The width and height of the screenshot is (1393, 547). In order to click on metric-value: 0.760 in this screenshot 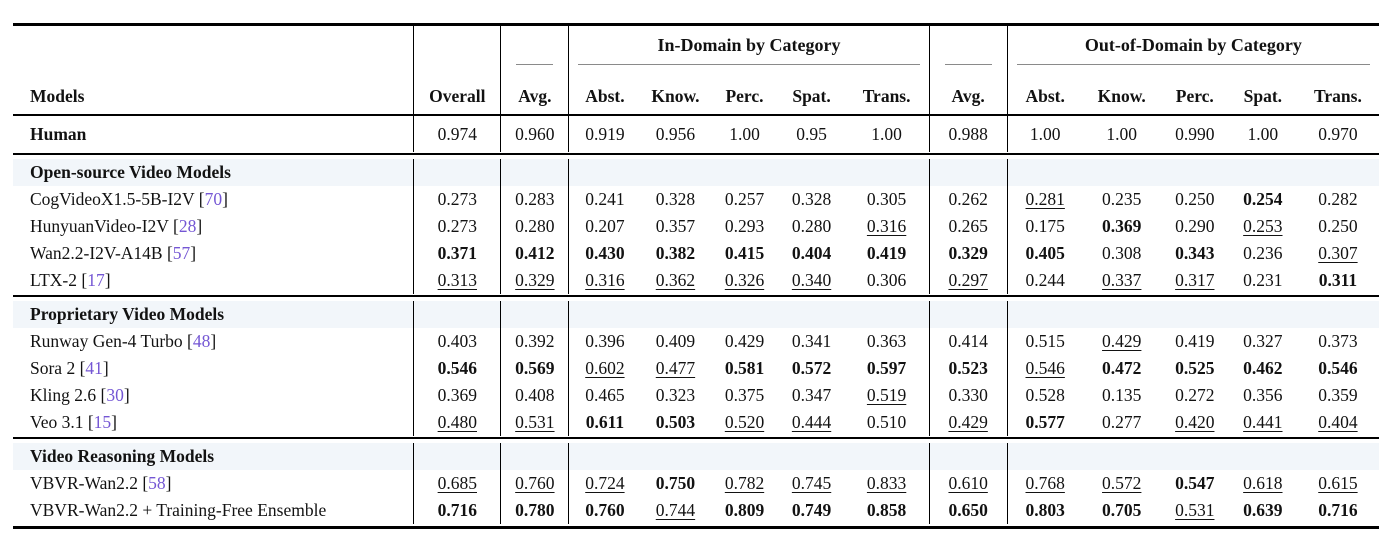, I will do `click(534, 483)`.